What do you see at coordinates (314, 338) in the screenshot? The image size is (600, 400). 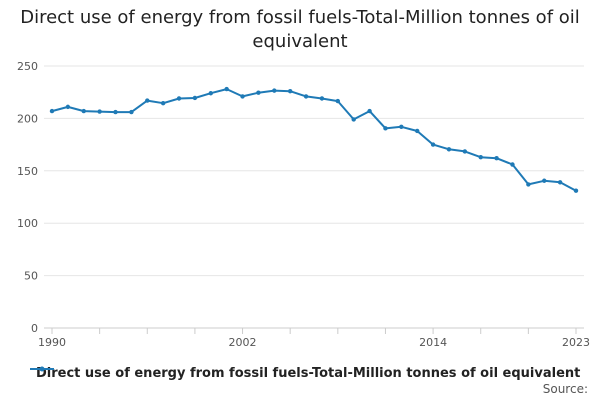 I see `x-axis-ticks: 1990 2002 2014 2023` at bounding box center [314, 338].